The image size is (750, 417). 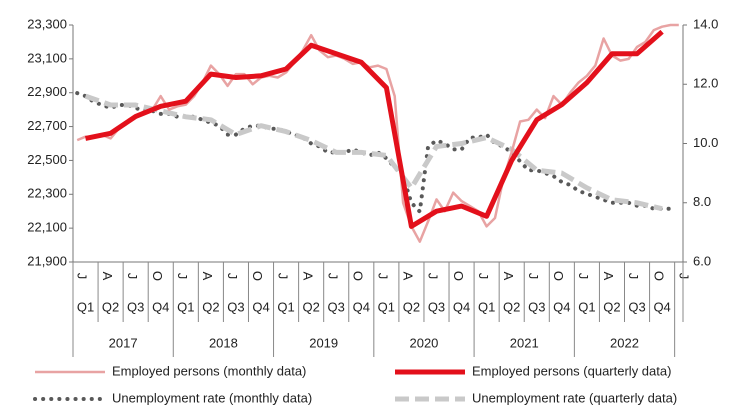 I want to click on y-tick-label: 21,900, so click(x=47, y=260).